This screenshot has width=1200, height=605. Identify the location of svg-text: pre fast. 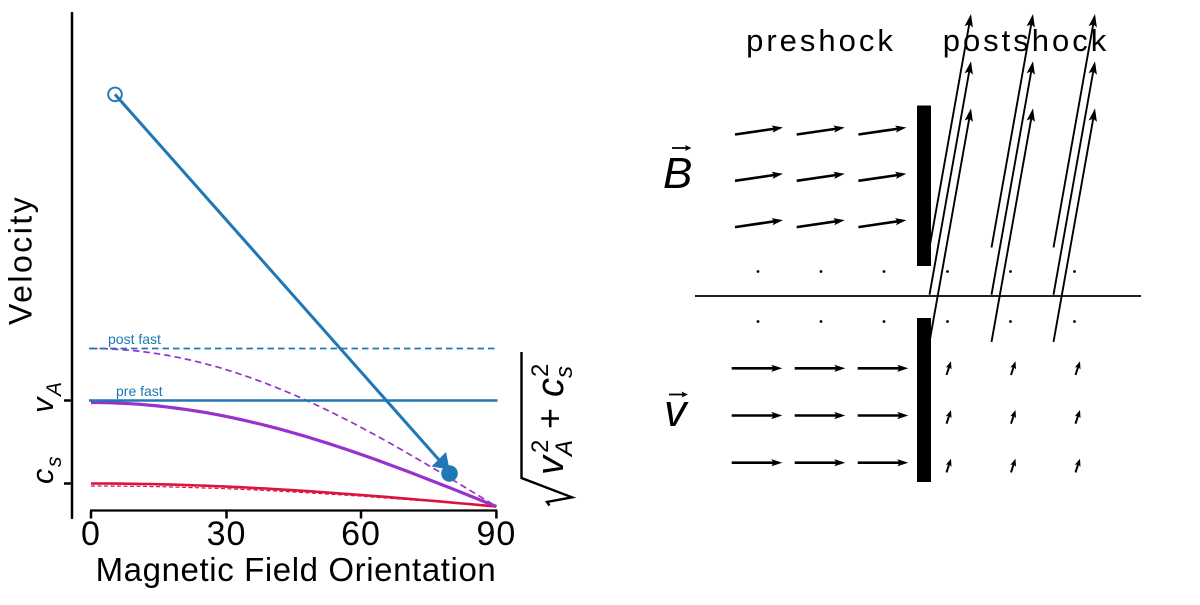
(139, 391).